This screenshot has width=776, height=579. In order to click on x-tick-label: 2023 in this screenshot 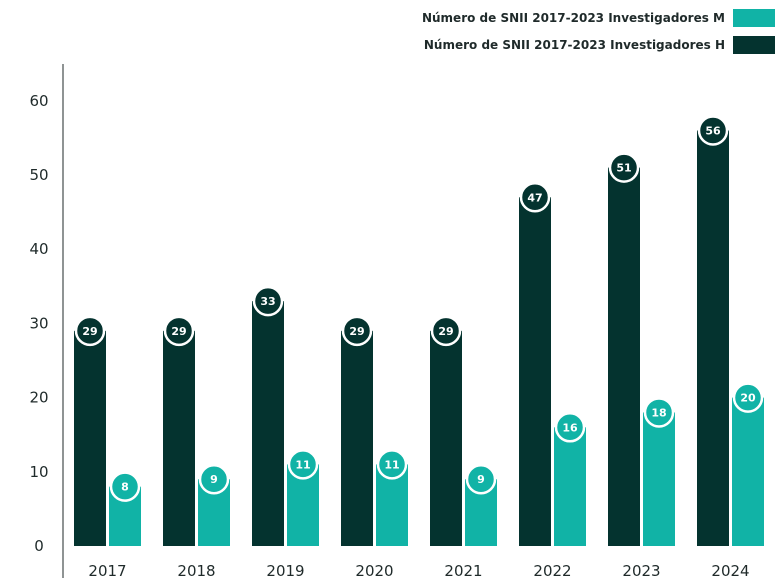, I will do `click(641, 570)`.